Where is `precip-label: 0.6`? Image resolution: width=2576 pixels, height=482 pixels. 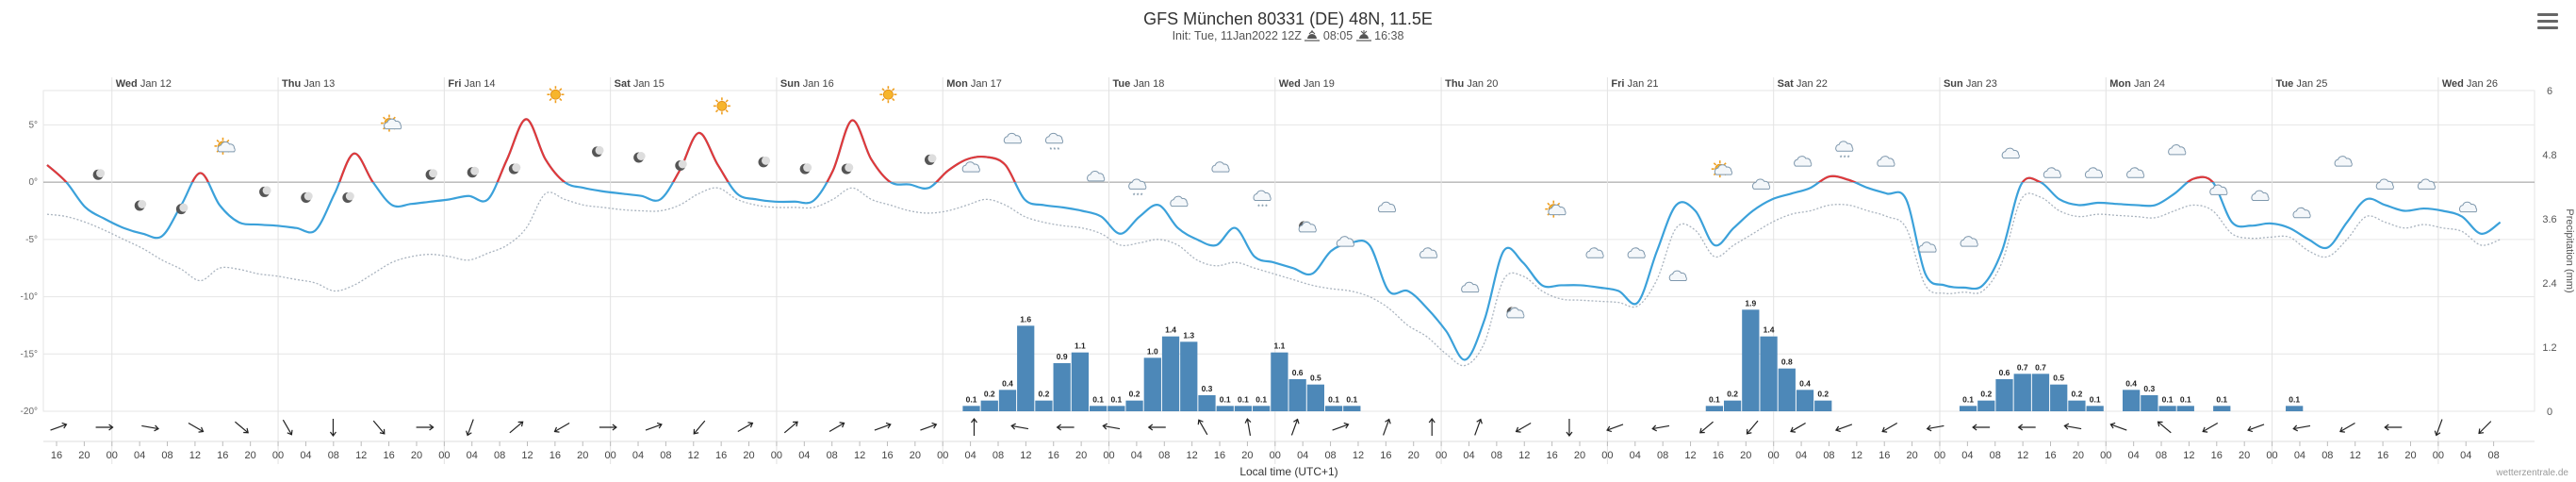 precip-label: 0.6 is located at coordinates (2004, 372).